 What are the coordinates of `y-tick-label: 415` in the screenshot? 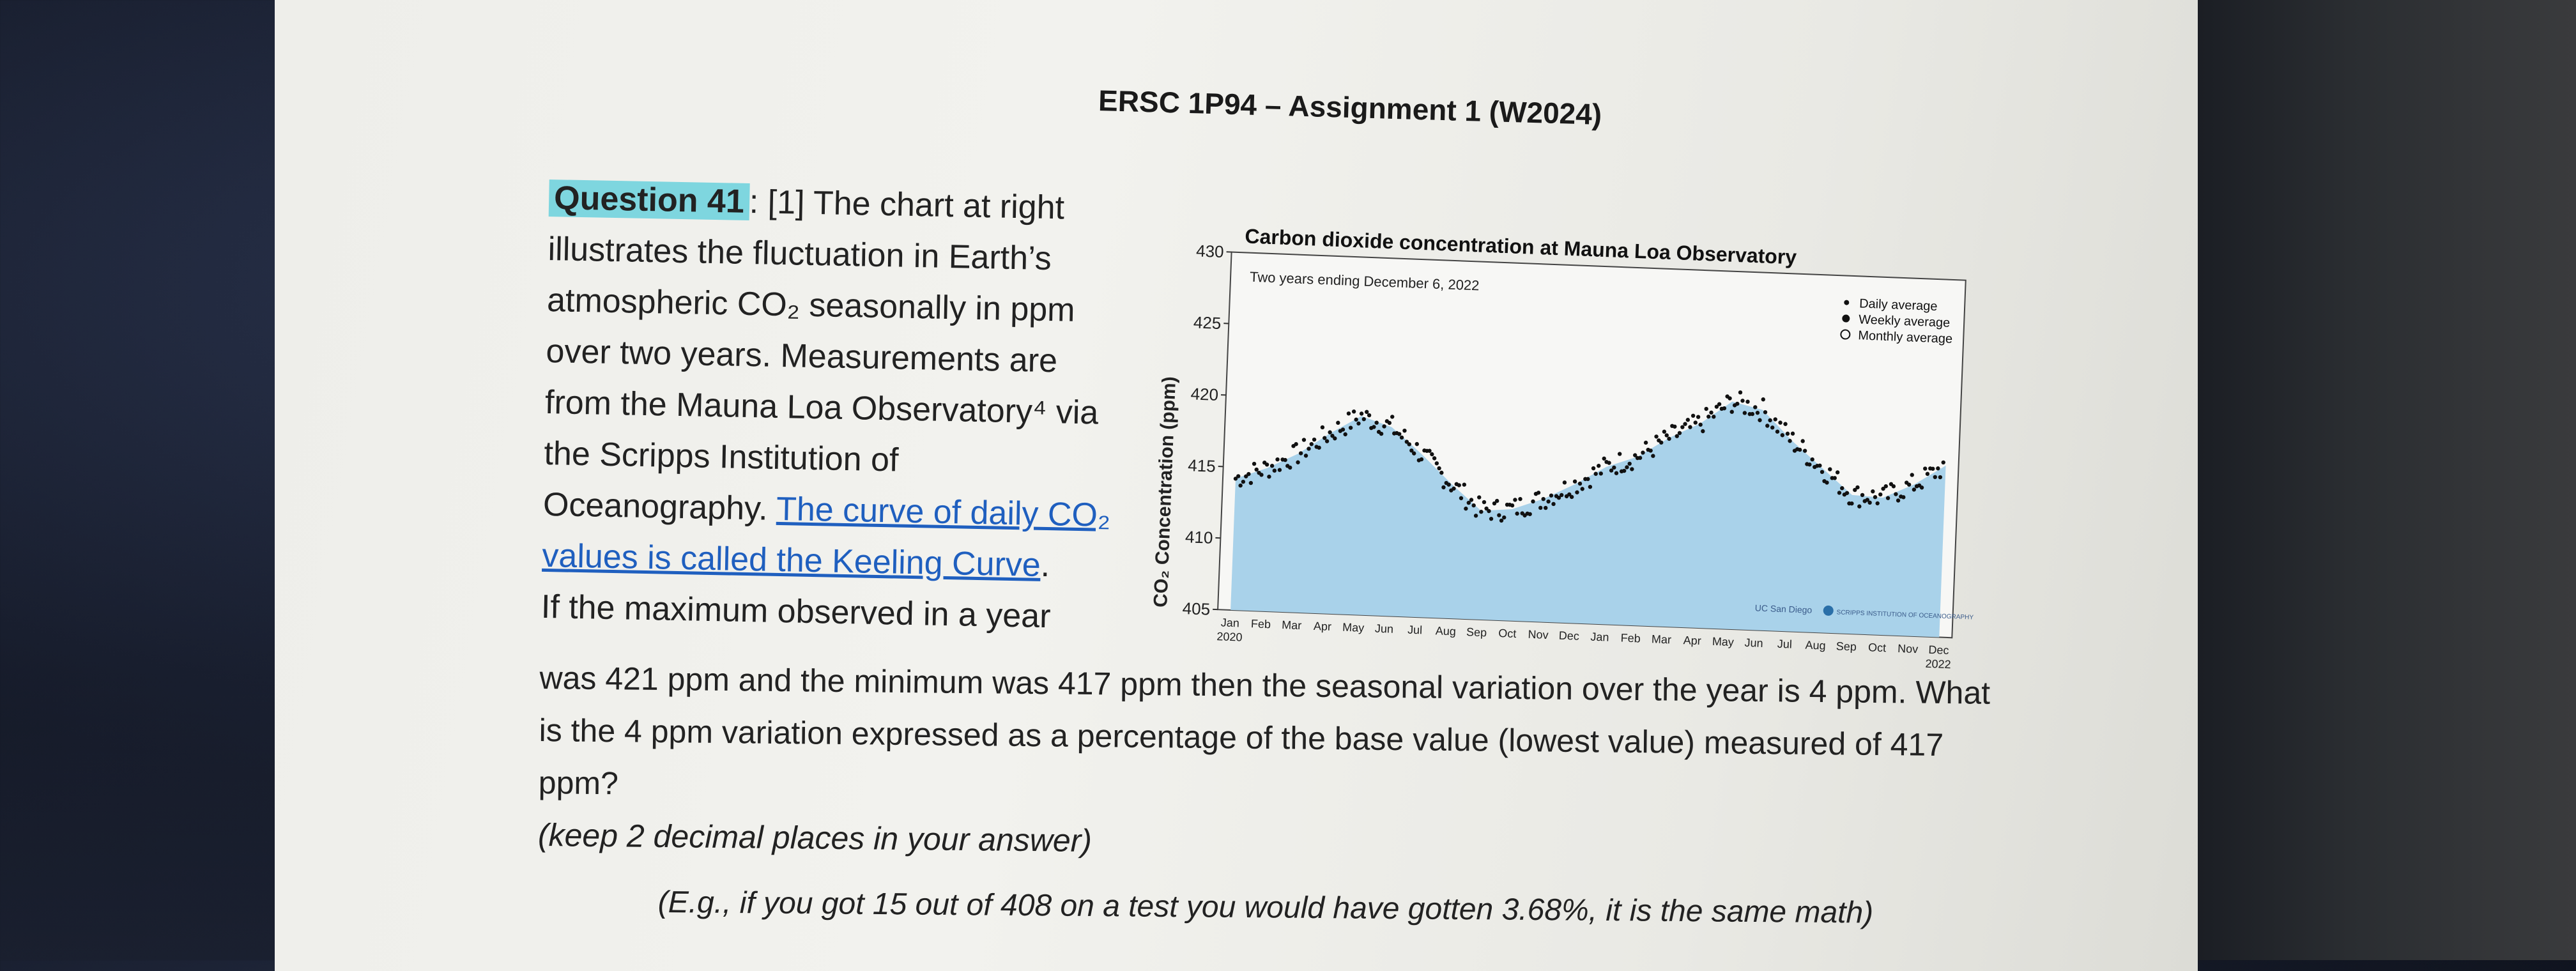 It's located at (1202, 466).